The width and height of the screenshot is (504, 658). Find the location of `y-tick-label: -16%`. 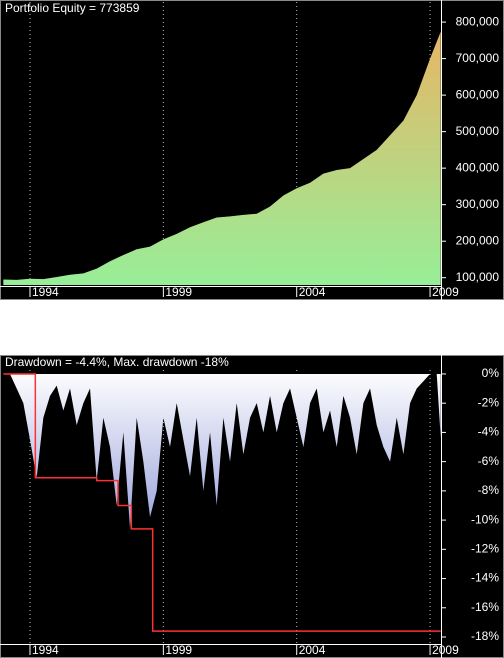

y-tick-label: -16% is located at coordinates (485, 607).